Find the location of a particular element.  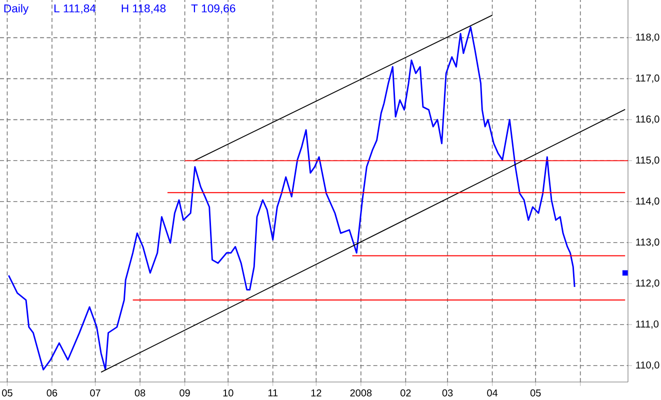

y-tick-label: 114,0 is located at coordinates (648, 202).